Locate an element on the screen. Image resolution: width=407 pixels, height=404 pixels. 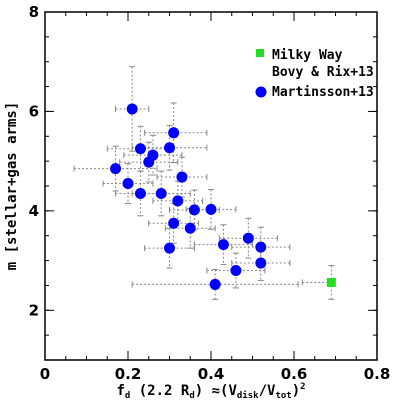
x-tick-label: 0.2 is located at coordinates (128, 374).